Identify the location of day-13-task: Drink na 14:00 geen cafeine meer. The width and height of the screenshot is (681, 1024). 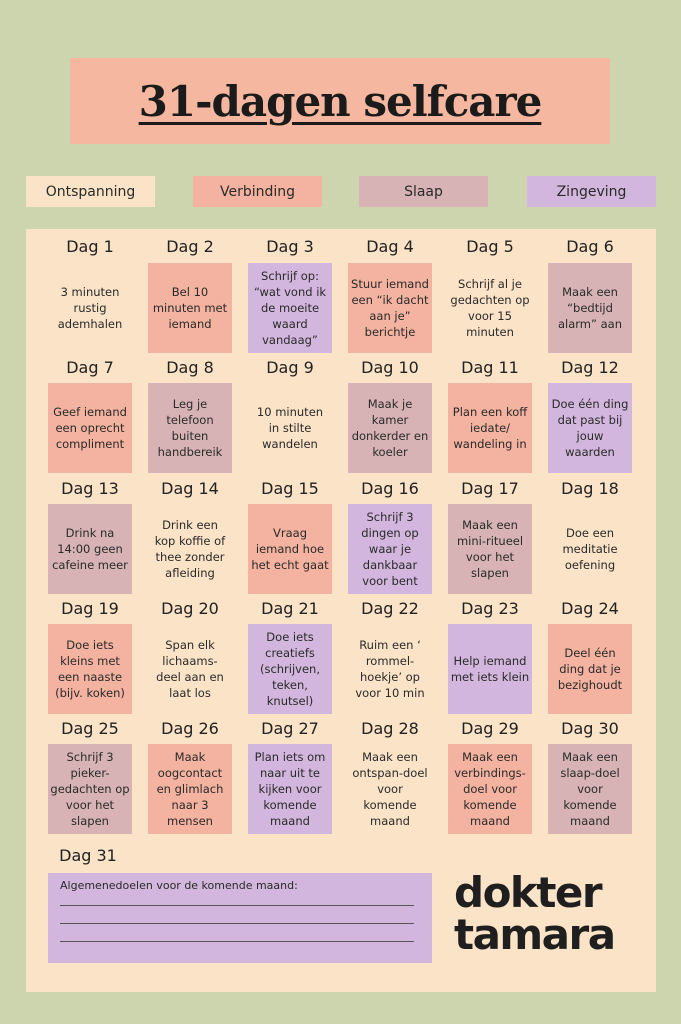
(90, 549).